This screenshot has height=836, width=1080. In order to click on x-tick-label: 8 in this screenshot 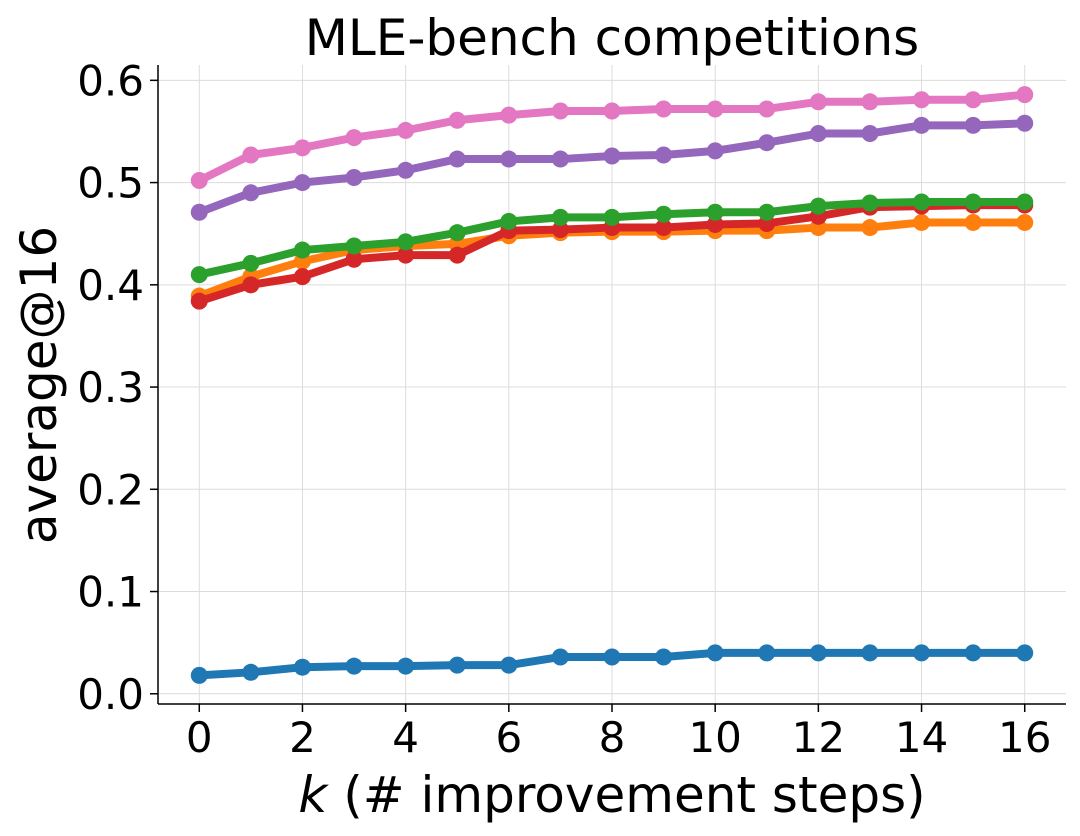, I will do `click(612, 737)`.